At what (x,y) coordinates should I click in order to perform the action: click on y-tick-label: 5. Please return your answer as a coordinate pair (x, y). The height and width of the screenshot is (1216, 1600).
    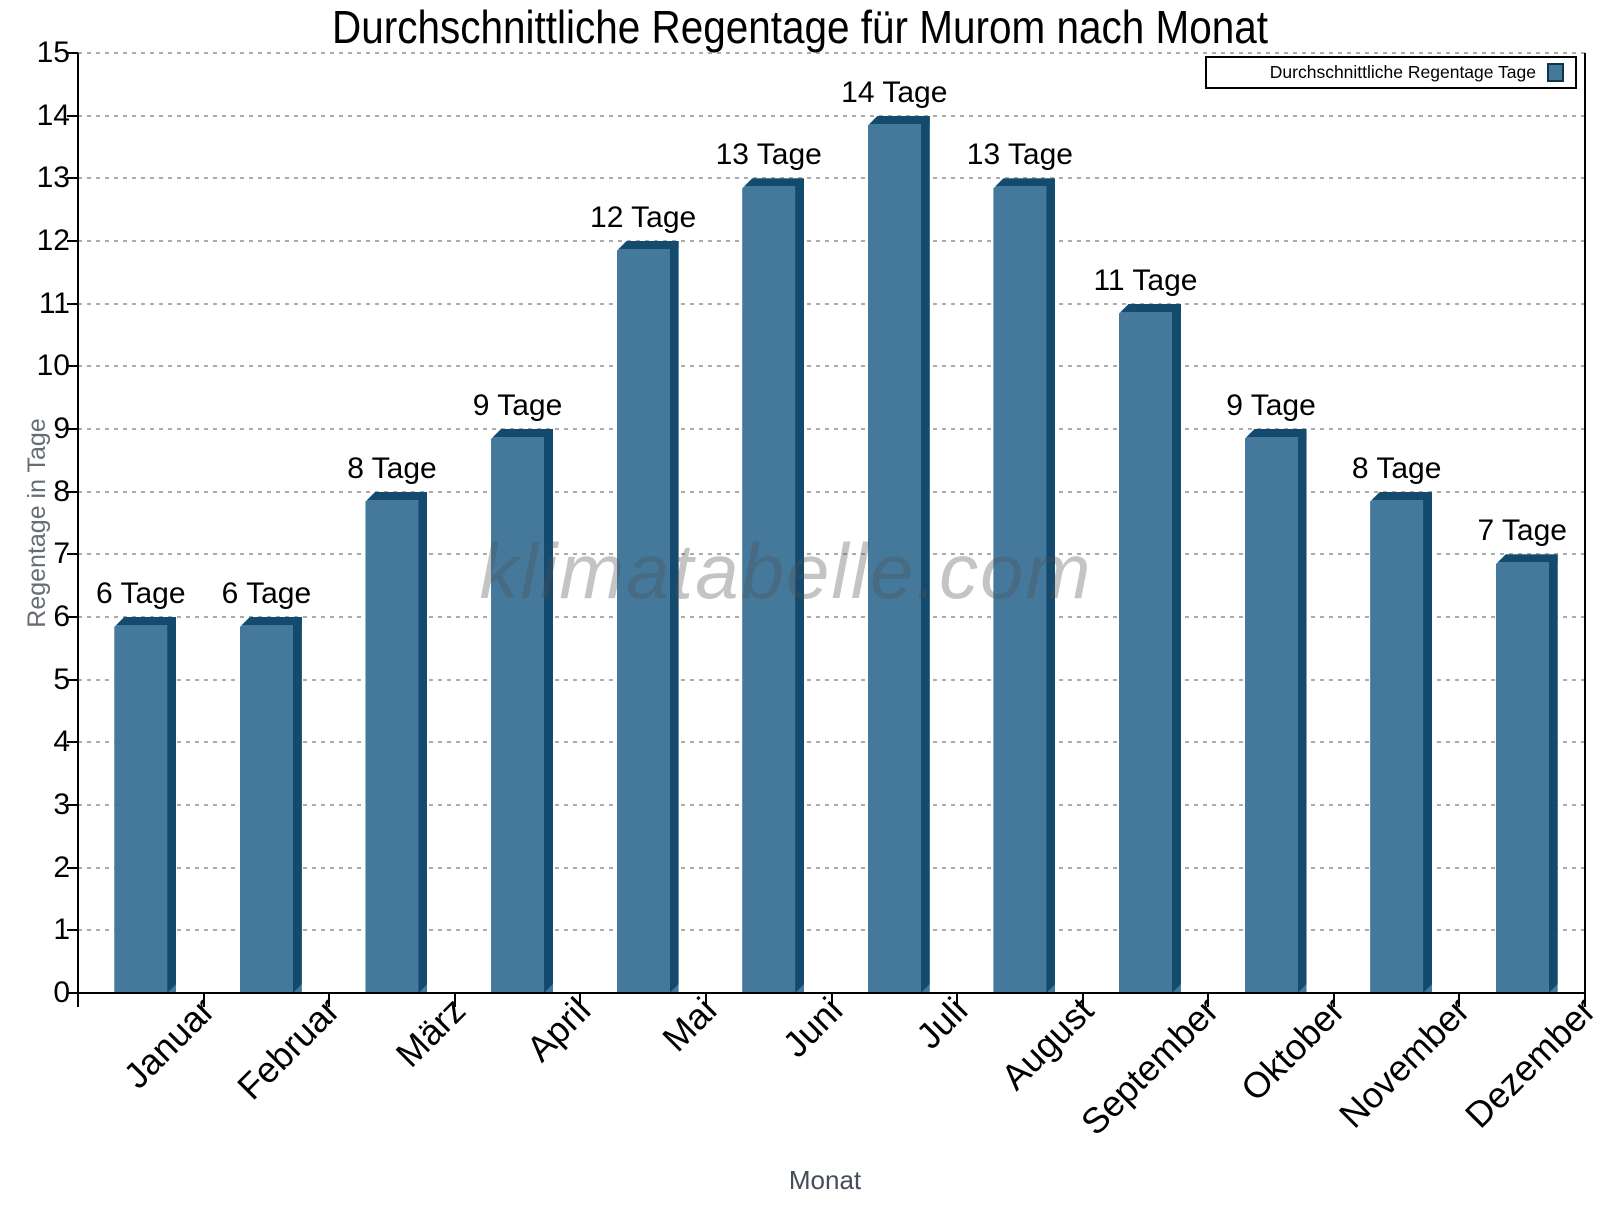
    Looking at the image, I should click on (61, 679).